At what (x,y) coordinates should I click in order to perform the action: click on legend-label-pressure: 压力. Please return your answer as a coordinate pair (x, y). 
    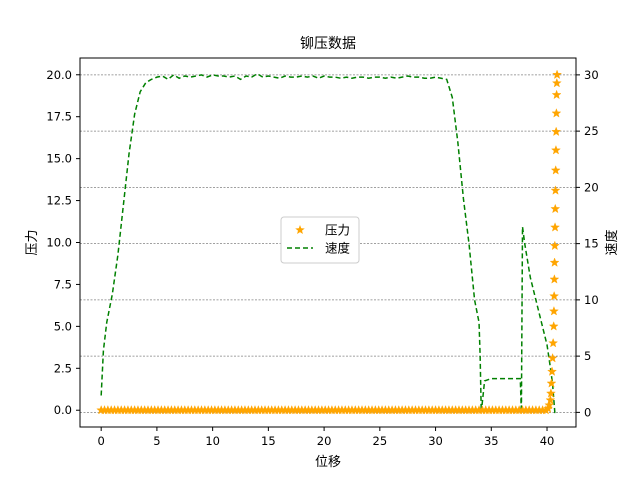
    Looking at the image, I should click on (337, 230).